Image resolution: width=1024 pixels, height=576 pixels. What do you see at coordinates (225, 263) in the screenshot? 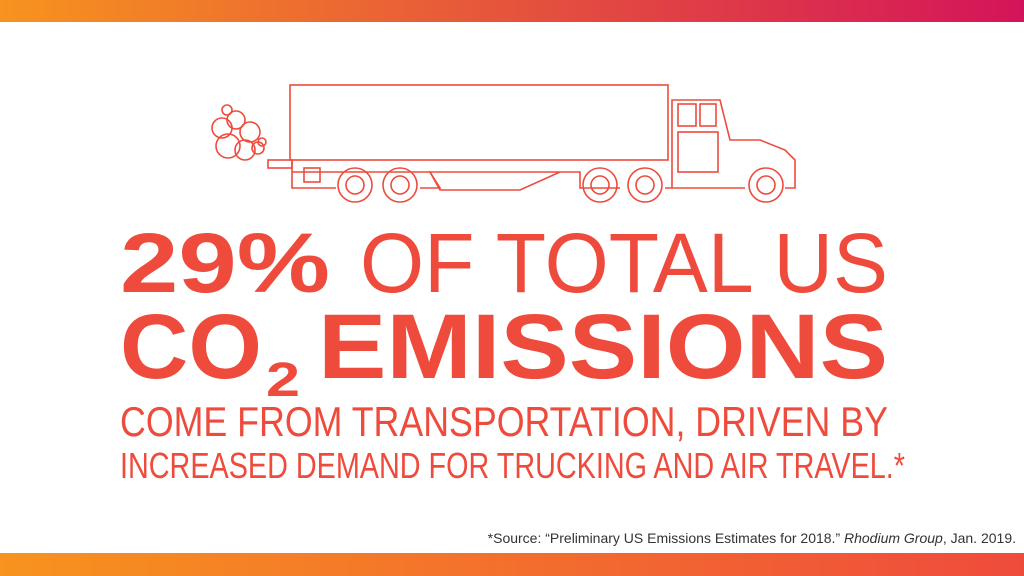
I see `headline-percent: 29%` at bounding box center [225, 263].